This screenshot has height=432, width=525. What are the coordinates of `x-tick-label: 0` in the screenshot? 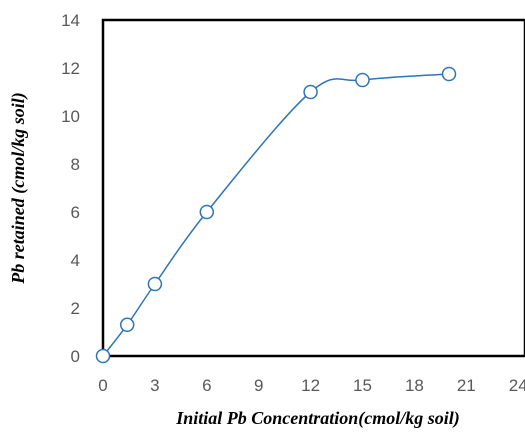 It's located at (102, 385).